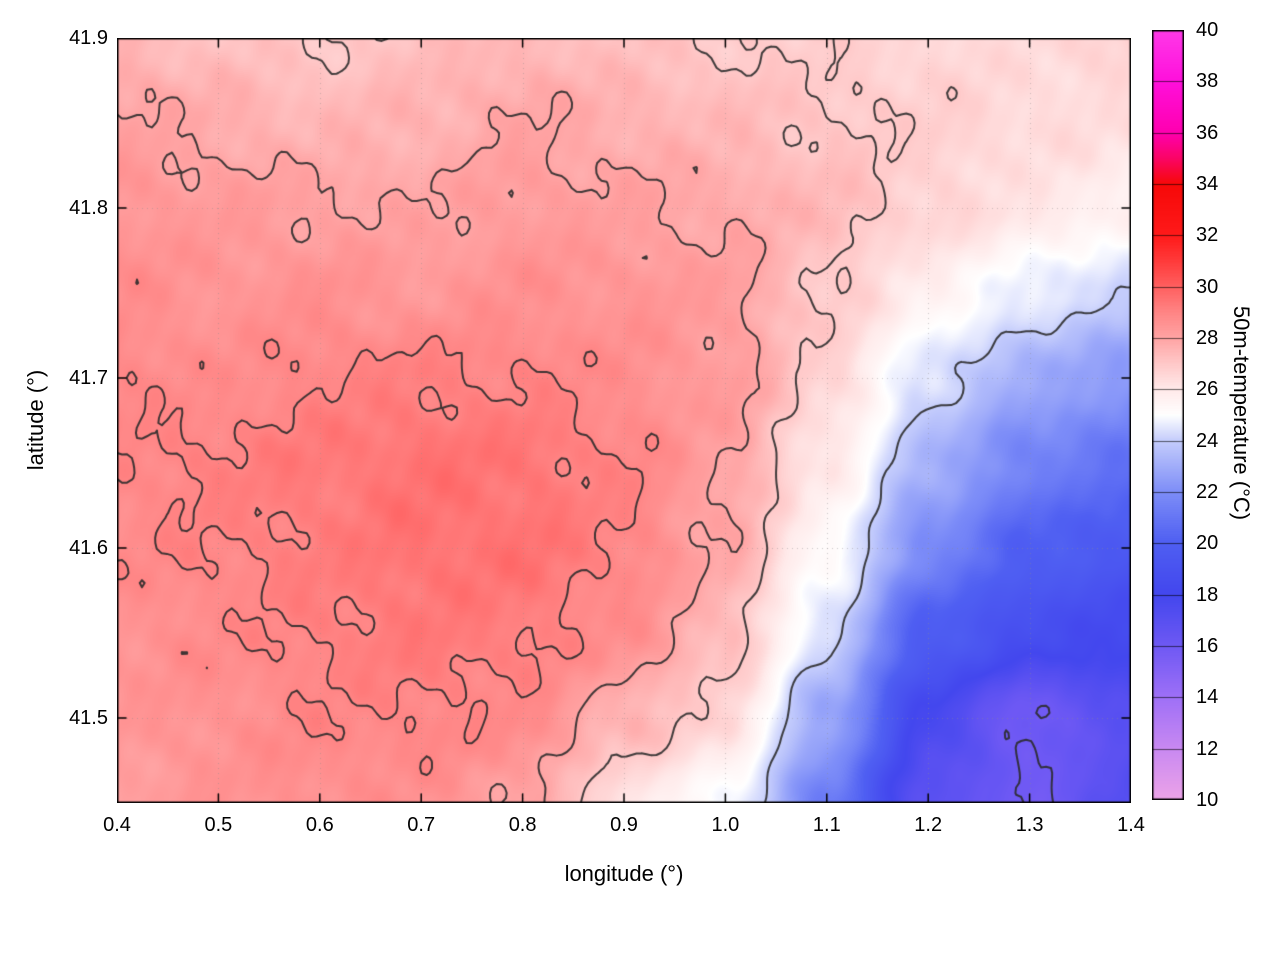 The height and width of the screenshot is (960, 1280). I want to click on x-tick-label: 0.7, so click(421, 825).